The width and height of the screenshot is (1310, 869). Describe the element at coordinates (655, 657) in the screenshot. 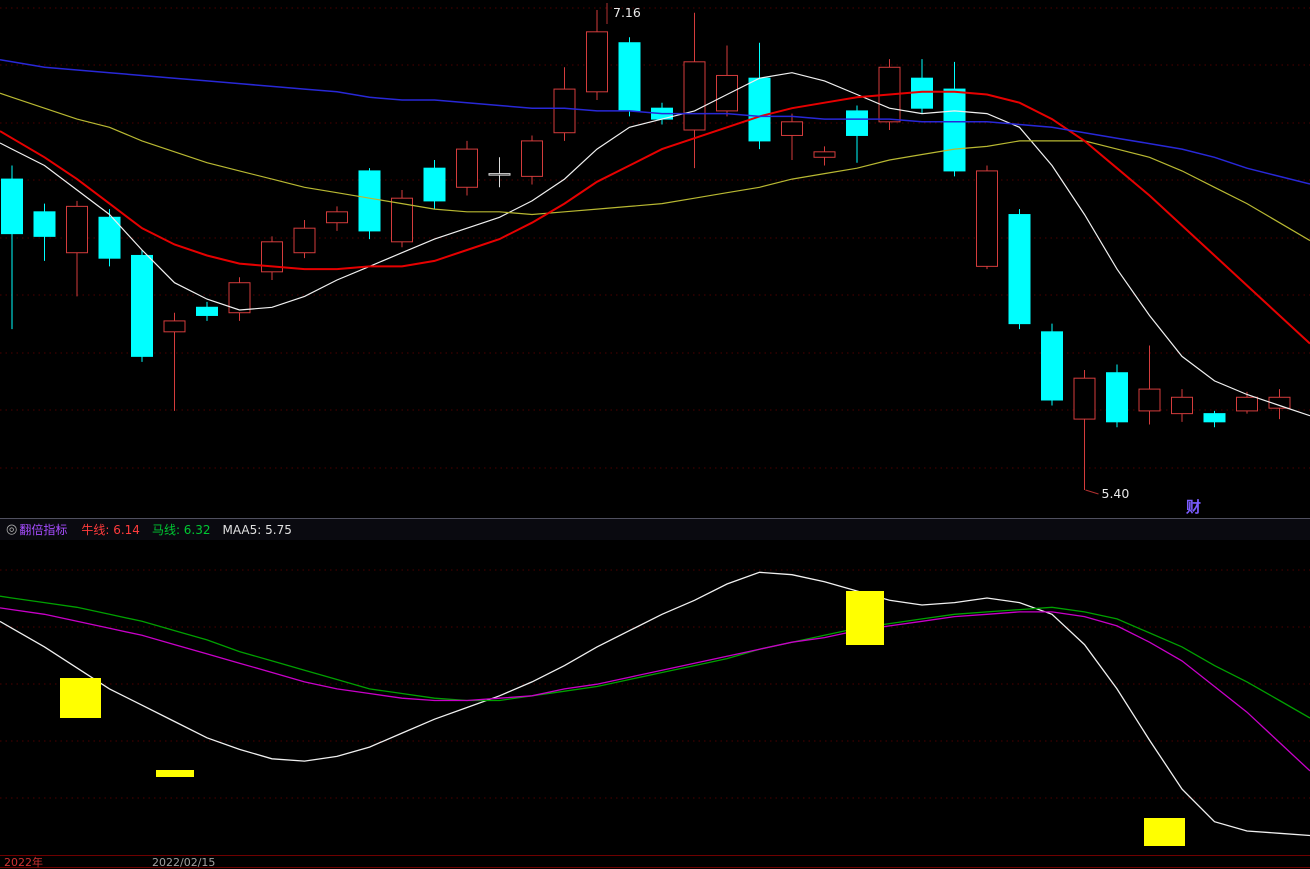

I see `horse-line-green` at that location.